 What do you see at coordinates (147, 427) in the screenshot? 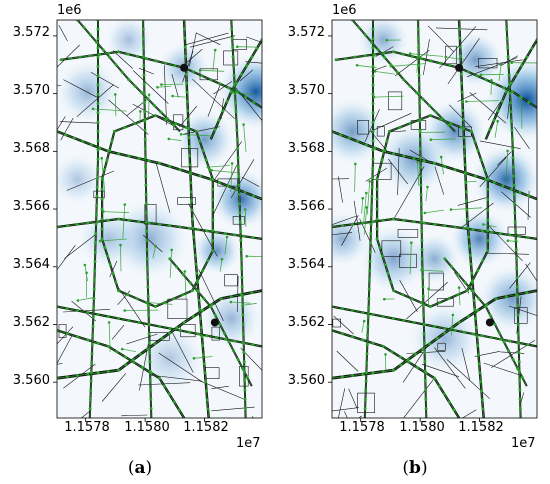
I see `x-tick-label: 1.1580` at bounding box center [147, 427].